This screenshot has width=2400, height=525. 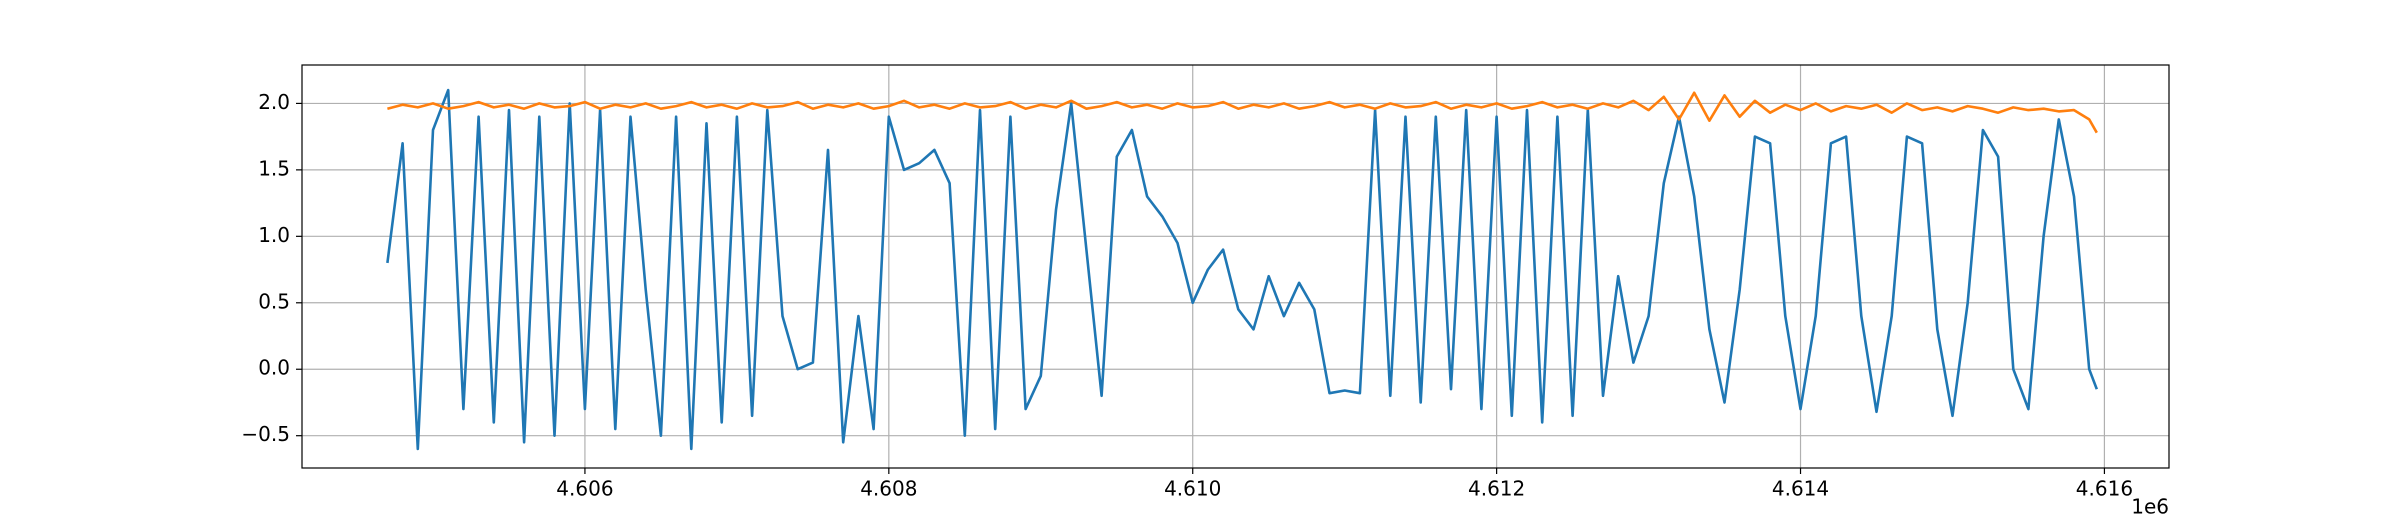 I want to click on x-tick-label: 4.616, so click(x=2104, y=489).